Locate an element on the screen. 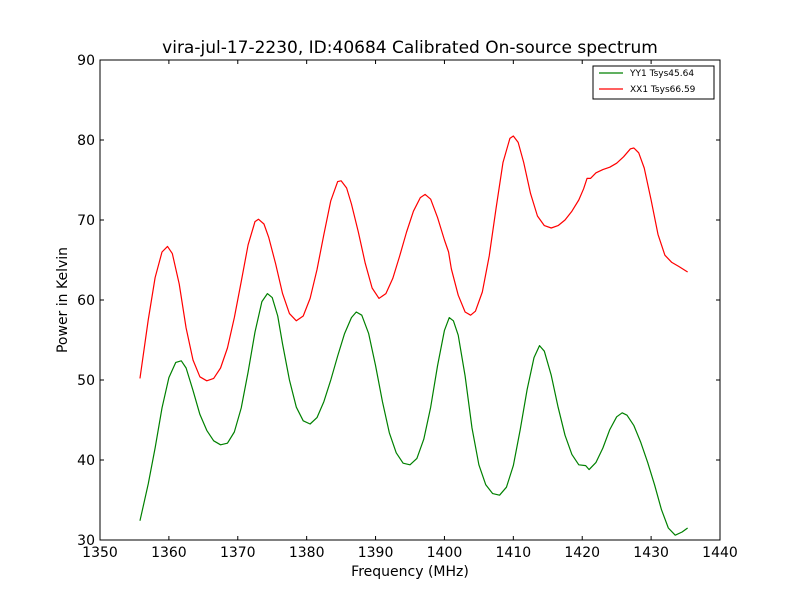 The image size is (800, 600). x-tick-label: 1370 is located at coordinates (238, 553).